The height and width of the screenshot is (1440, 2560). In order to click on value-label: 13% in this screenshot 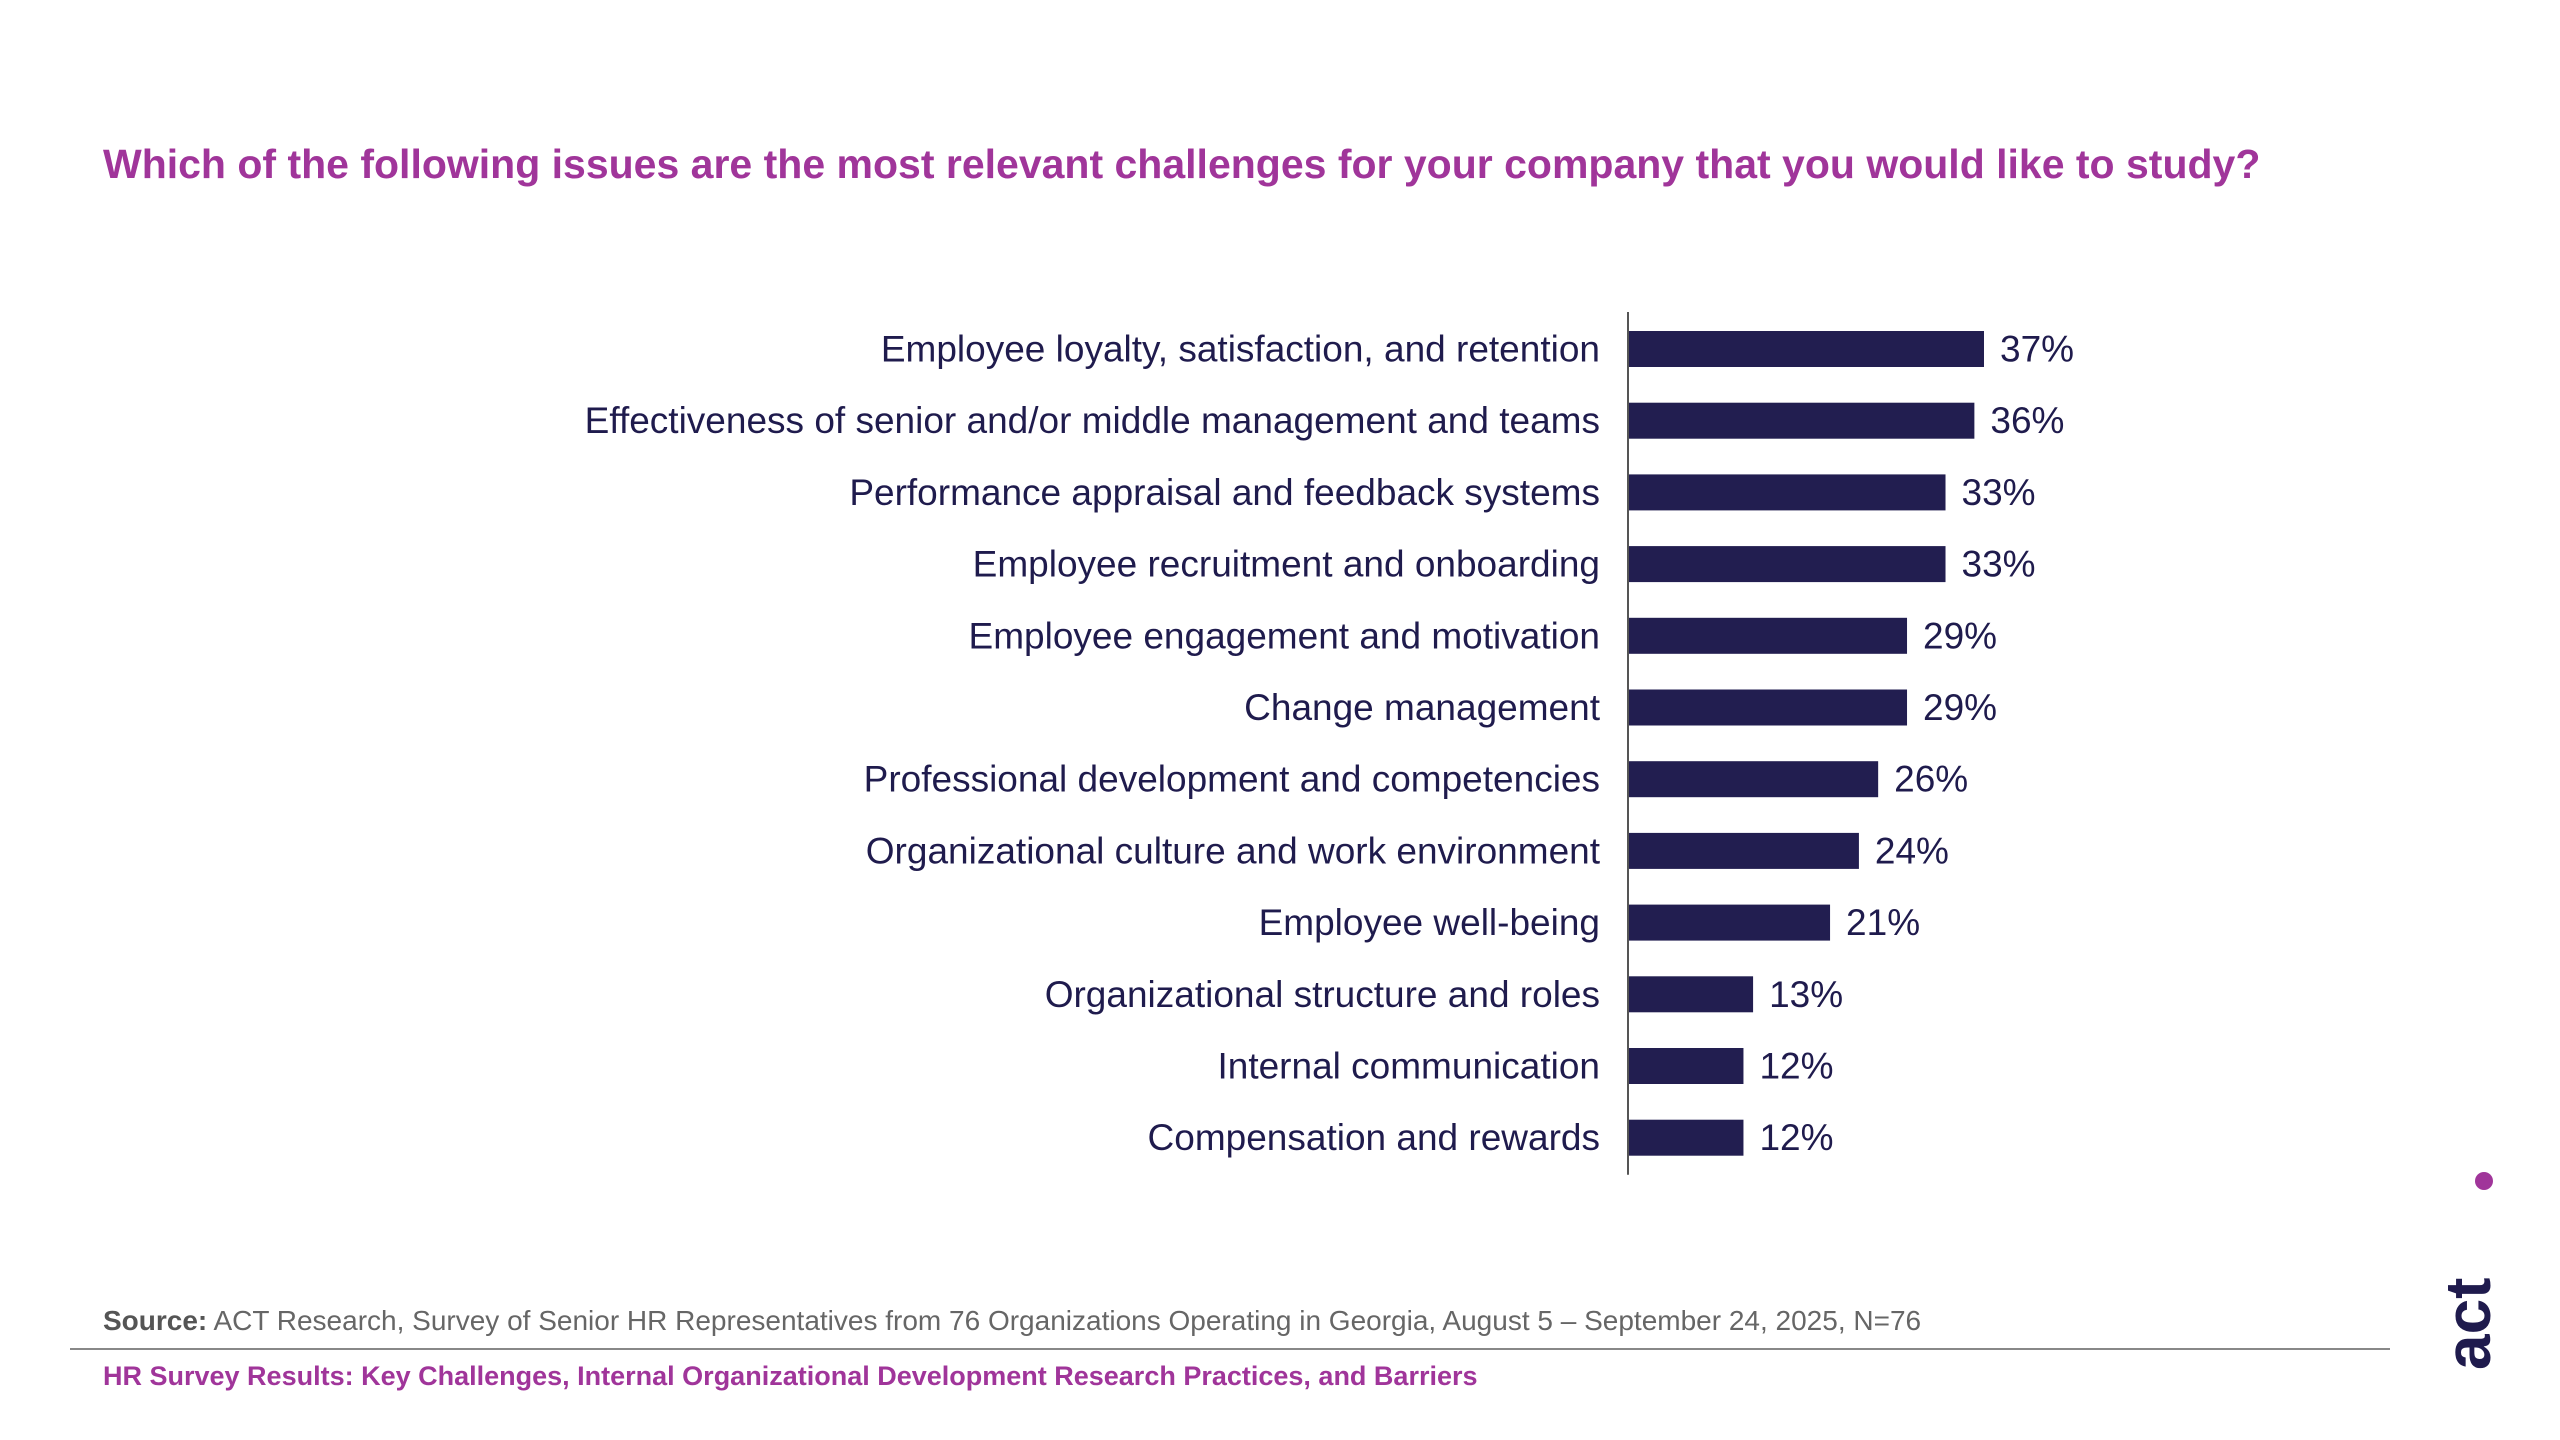, I will do `click(1806, 994)`.